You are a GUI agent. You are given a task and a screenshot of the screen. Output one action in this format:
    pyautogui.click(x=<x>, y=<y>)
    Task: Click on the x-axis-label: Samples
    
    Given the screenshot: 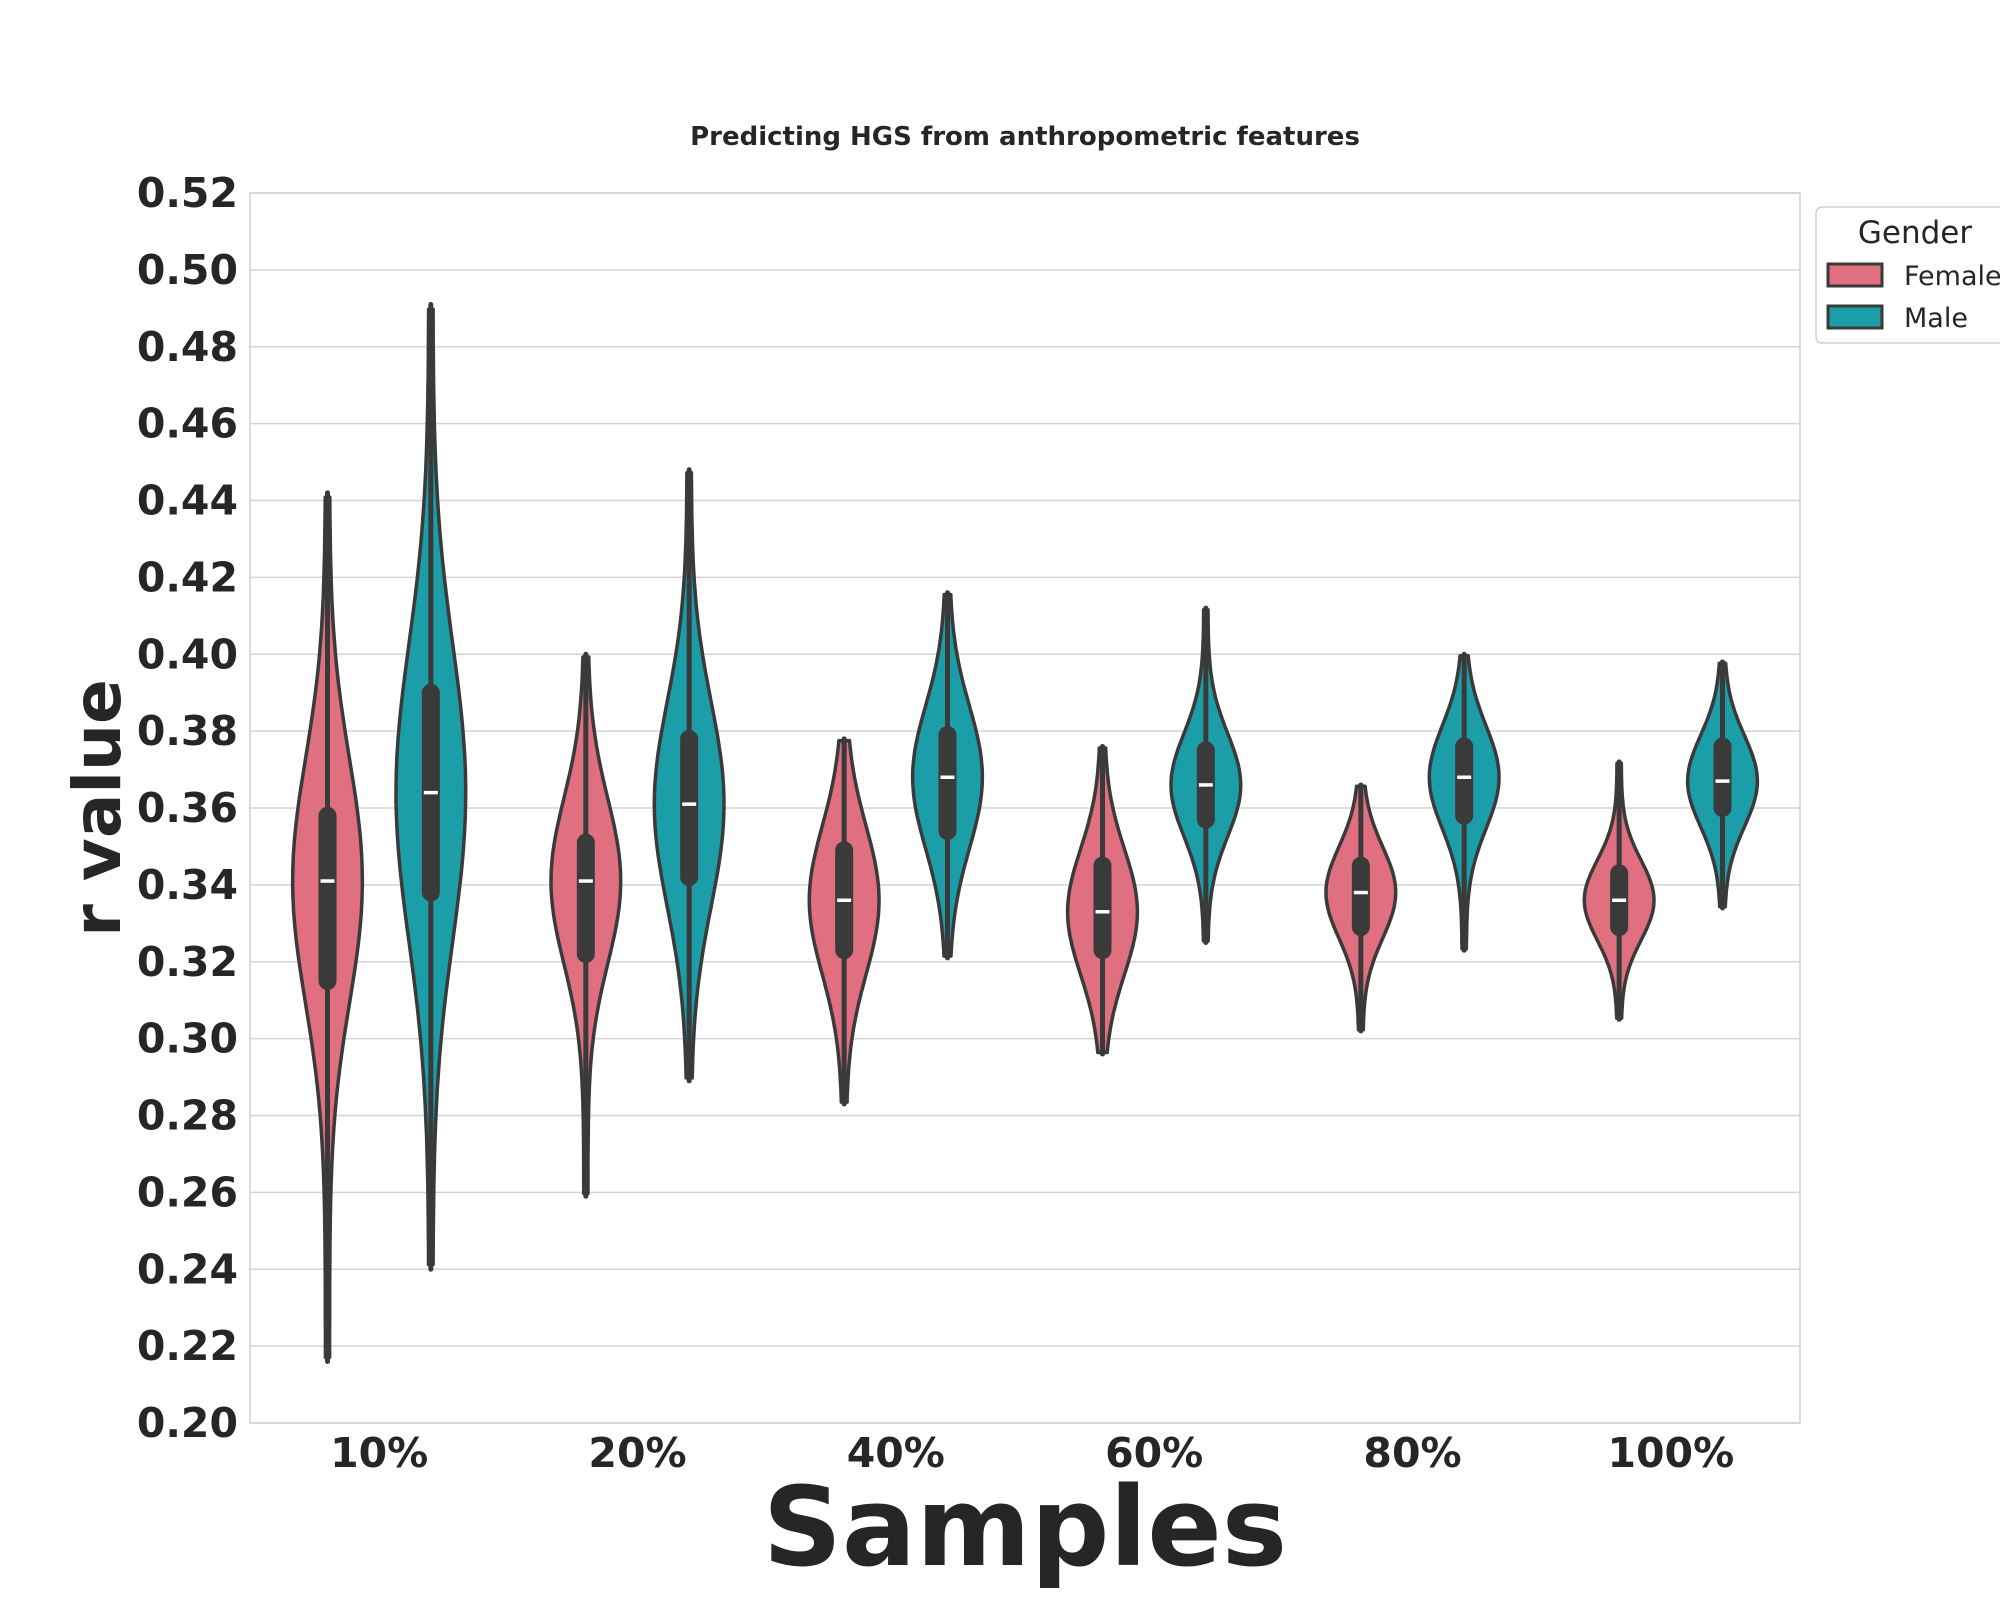 What is the action you would take?
    pyautogui.click(x=1025, y=1527)
    